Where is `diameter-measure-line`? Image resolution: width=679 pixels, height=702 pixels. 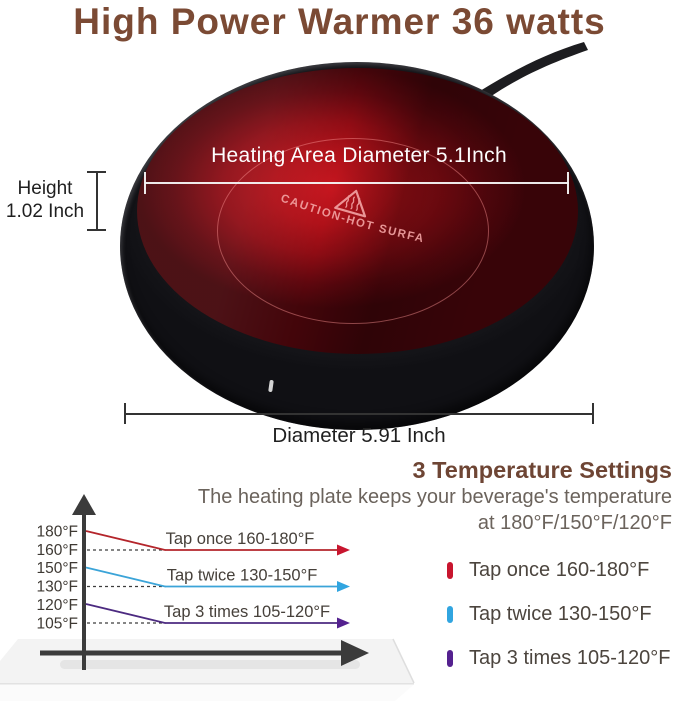
diameter-measure-line is located at coordinates (359, 414).